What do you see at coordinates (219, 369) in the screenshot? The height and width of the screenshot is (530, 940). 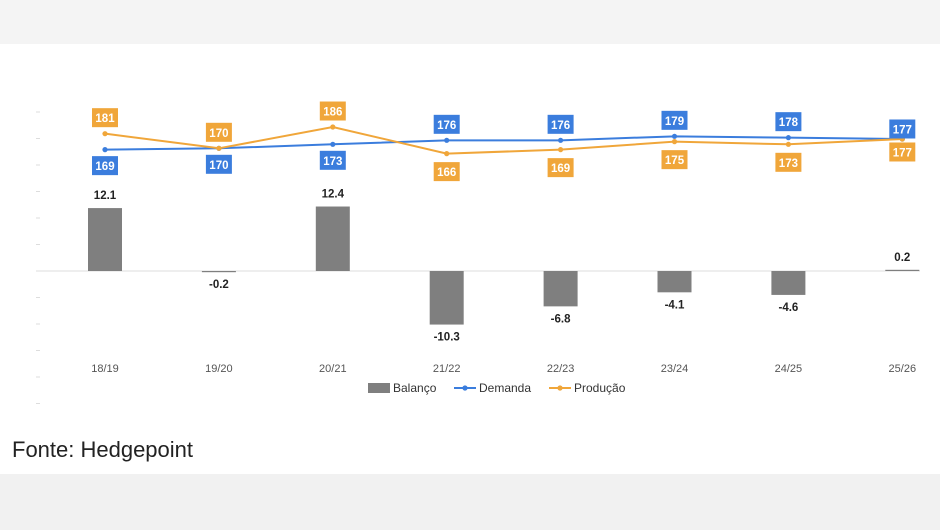 I see `x-tick-label: 19/20` at bounding box center [219, 369].